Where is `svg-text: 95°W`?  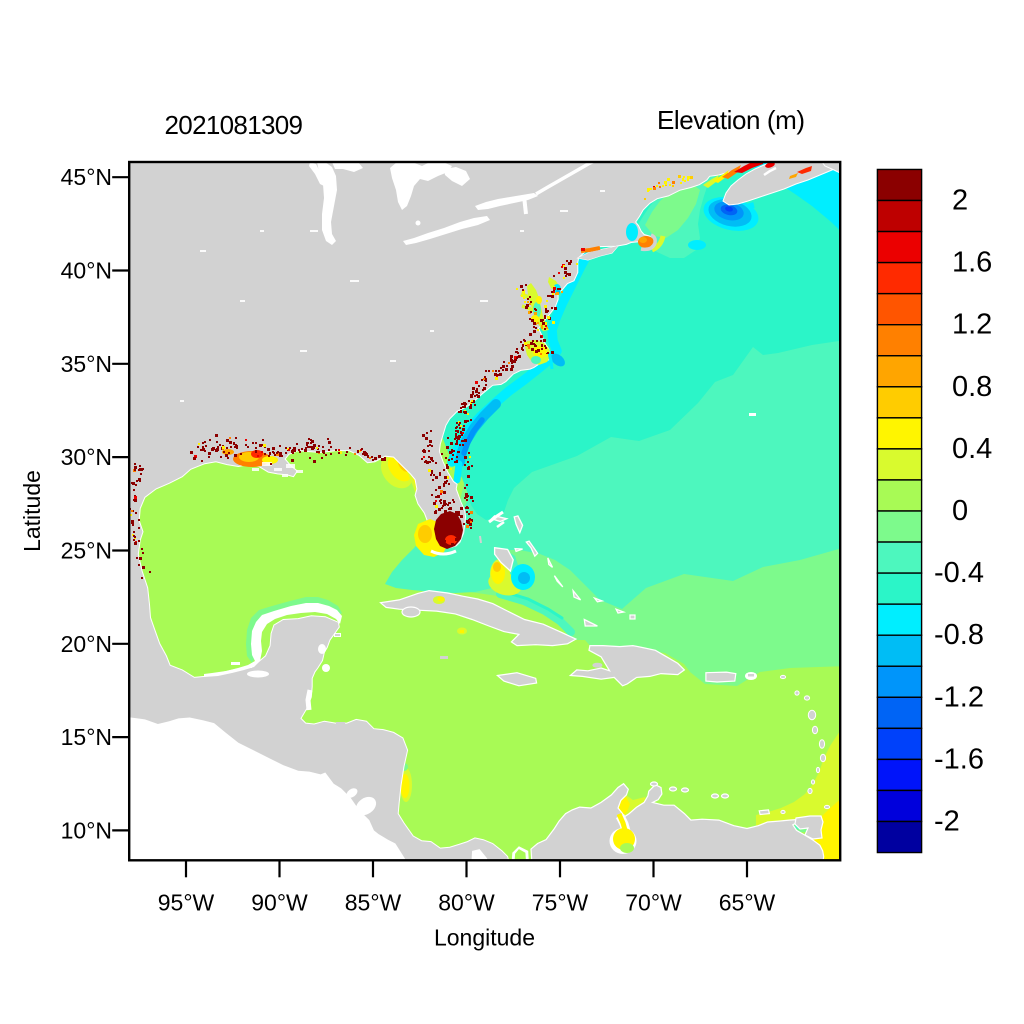 svg-text: 95°W is located at coordinates (186, 903).